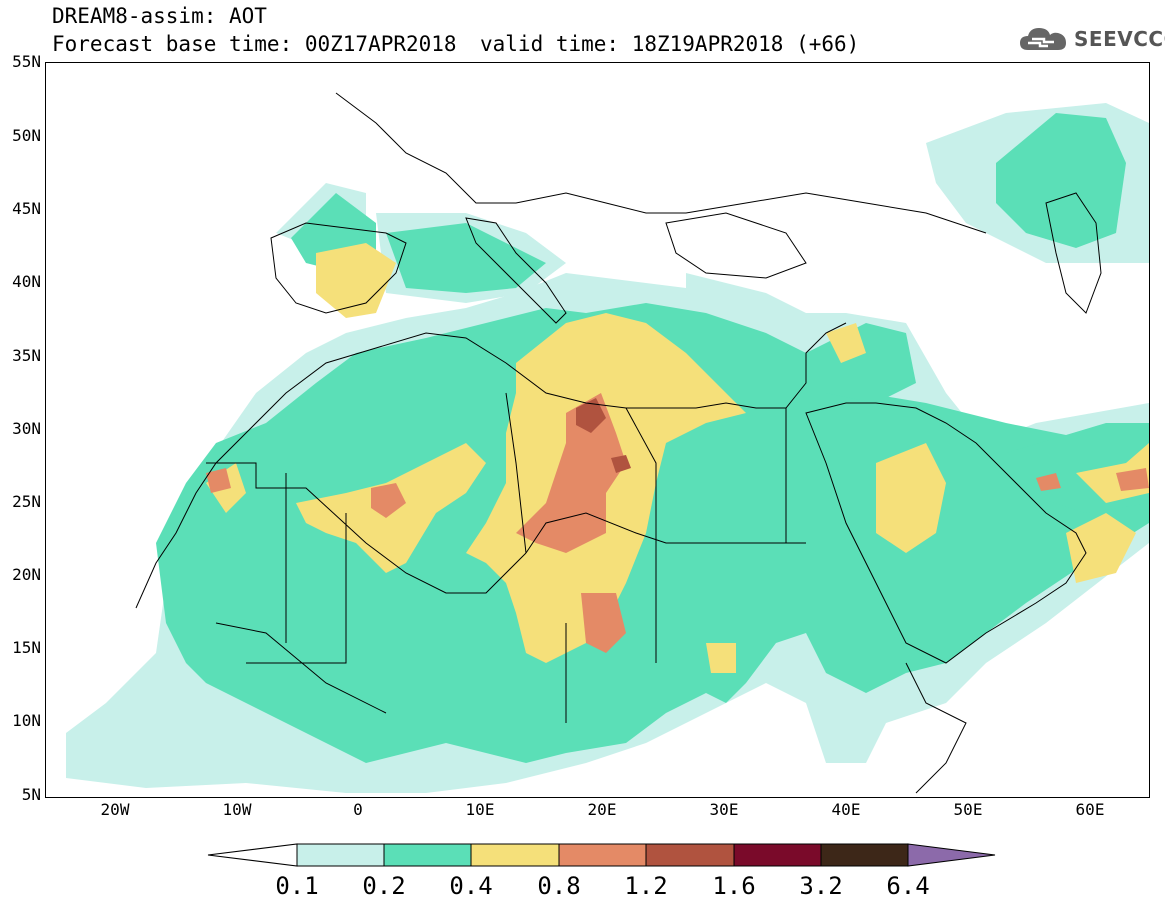 The image size is (1165, 905). I want to click on lon-label: 60E, so click(1090, 809).